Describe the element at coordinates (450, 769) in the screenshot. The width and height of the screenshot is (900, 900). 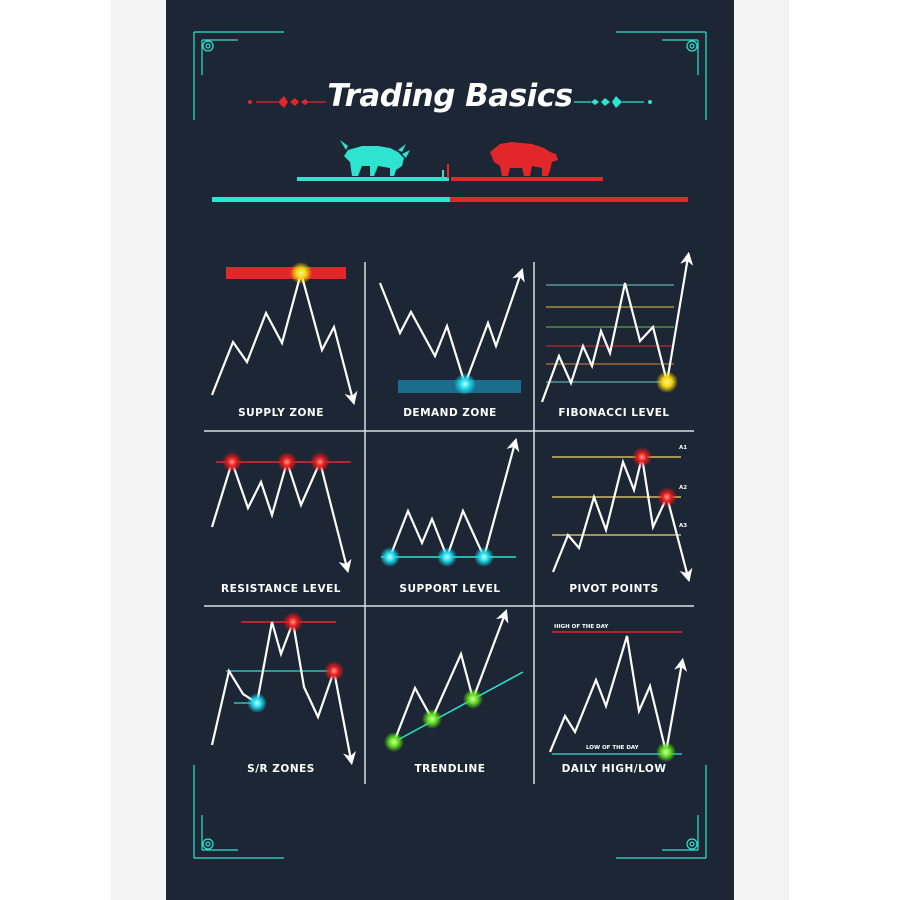
I see `panel-label-trendline: TRENDLINE` at that location.